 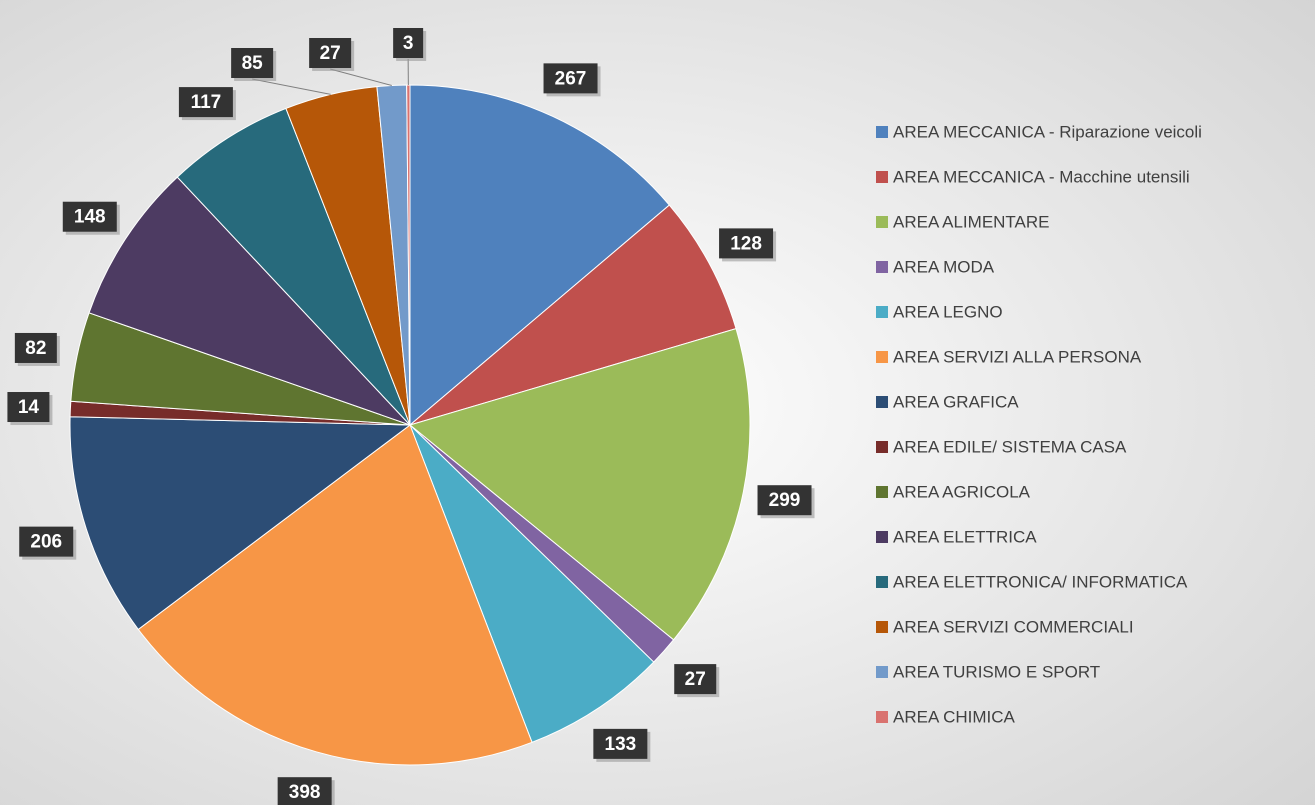 What do you see at coordinates (1013, 626) in the screenshot?
I see `legend-label: AREA SERVIZI COMMERCIALI` at bounding box center [1013, 626].